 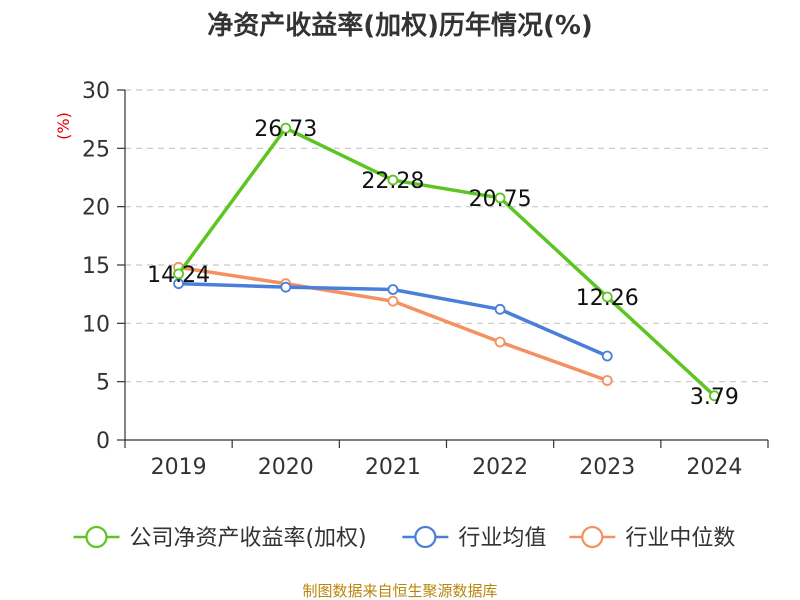 What do you see at coordinates (680, 538) in the screenshot?
I see `legend-label: 行业中位数` at bounding box center [680, 538].